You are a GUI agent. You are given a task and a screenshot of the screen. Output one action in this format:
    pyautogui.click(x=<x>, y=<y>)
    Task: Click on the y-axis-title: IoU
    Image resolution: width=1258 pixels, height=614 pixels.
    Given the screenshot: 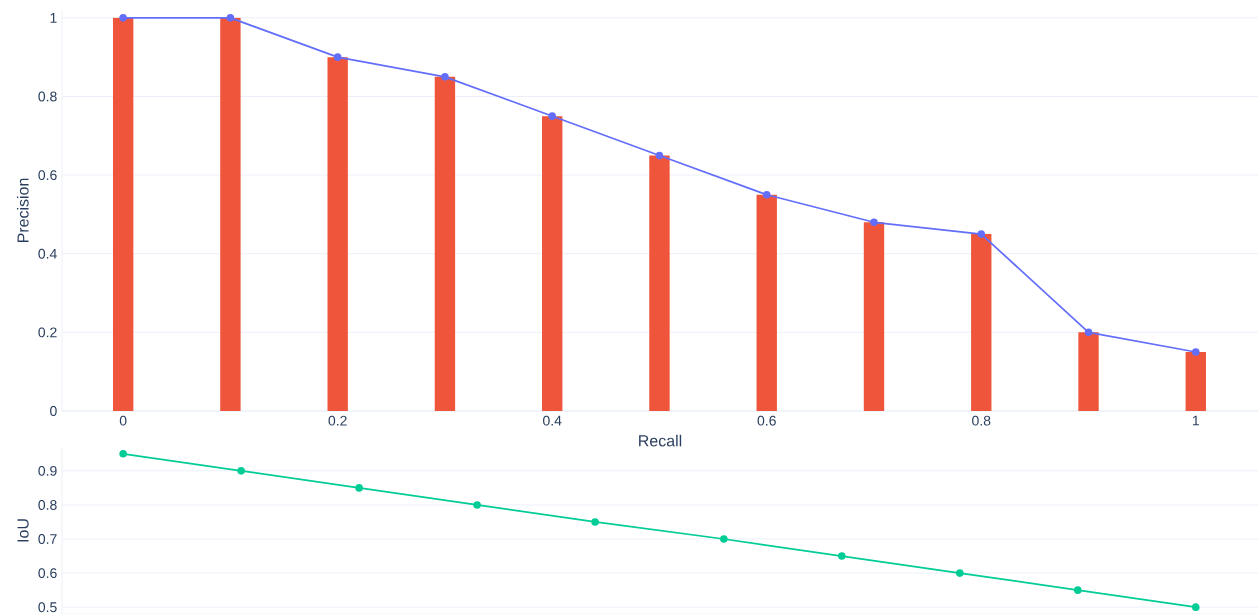 What is the action you would take?
    pyautogui.click(x=23, y=530)
    